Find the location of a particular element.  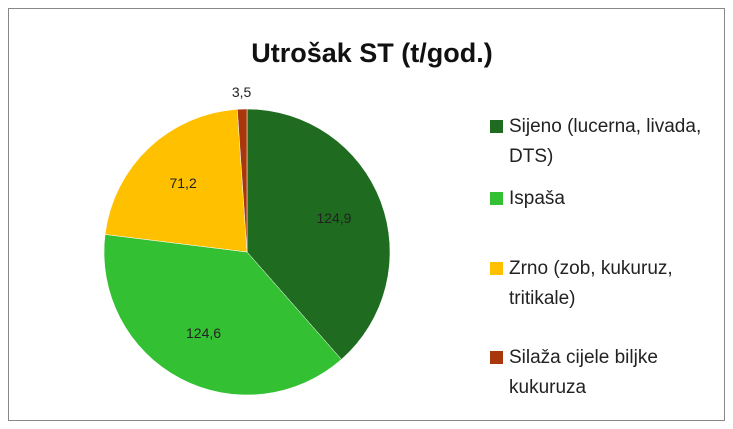

legend-label: Zrno (zob, kukuruz, tritikale) is located at coordinates (591, 283).